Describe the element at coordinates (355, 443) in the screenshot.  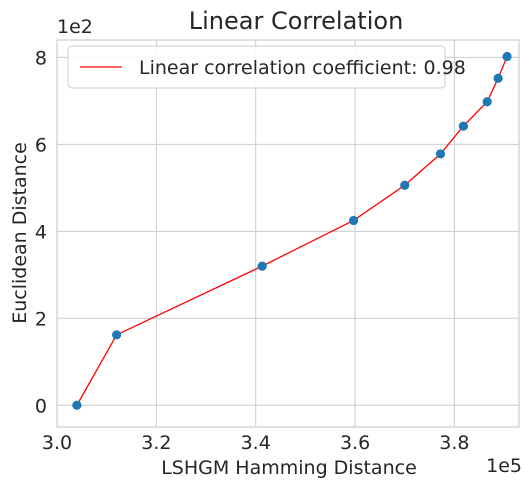
I see `x-tick-label: 3.6` at that location.